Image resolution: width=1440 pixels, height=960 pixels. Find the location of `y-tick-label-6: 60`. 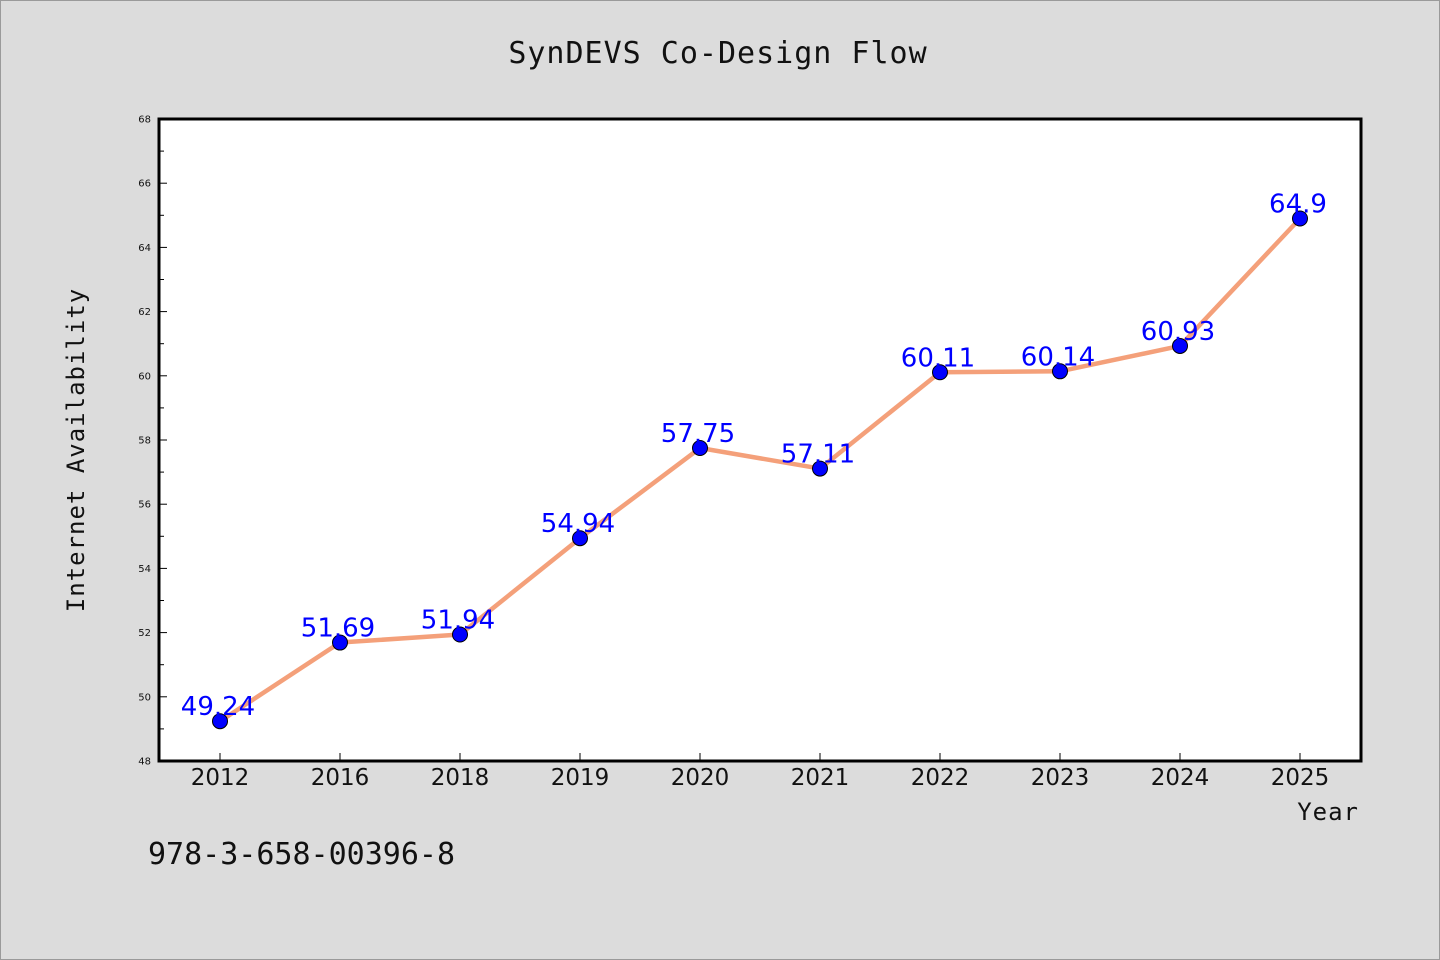

y-tick-label-6: 60 is located at coordinates (144, 376).